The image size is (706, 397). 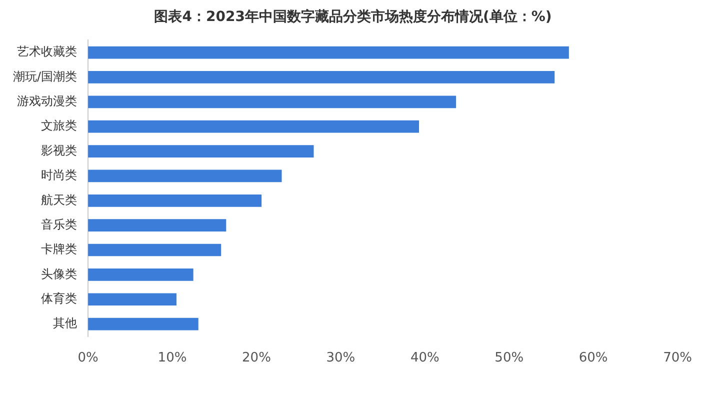 What do you see at coordinates (59, 199) in the screenshot?
I see `y-tick-label: 航天类` at bounding box center [59, 199].